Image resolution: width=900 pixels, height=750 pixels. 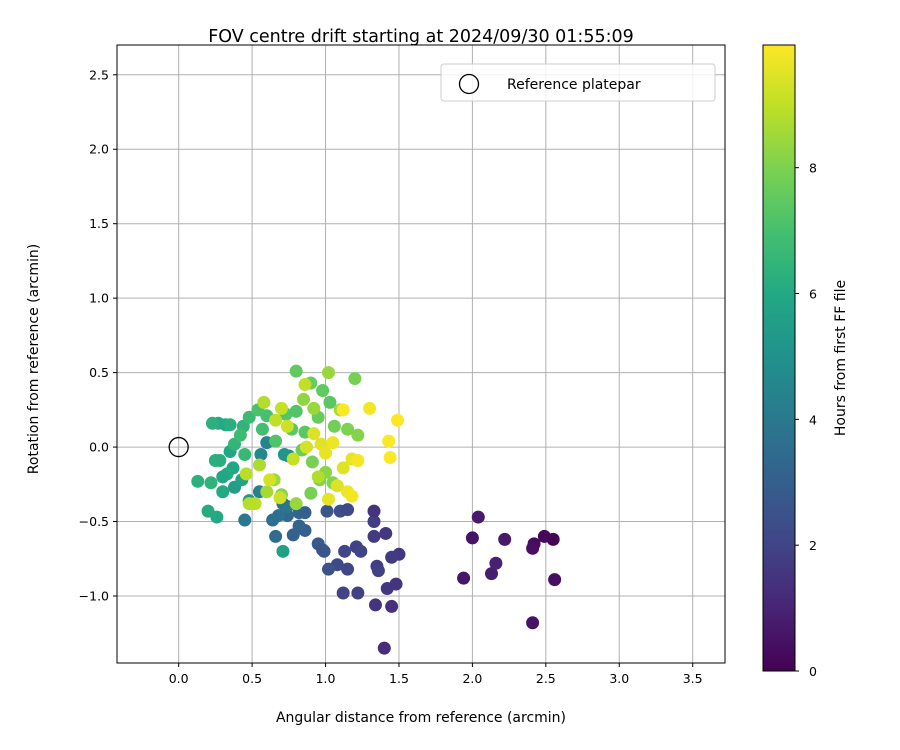 I want to click on colorbar-ticks: 0 2 4 6 8, so click(x=806, y=420).